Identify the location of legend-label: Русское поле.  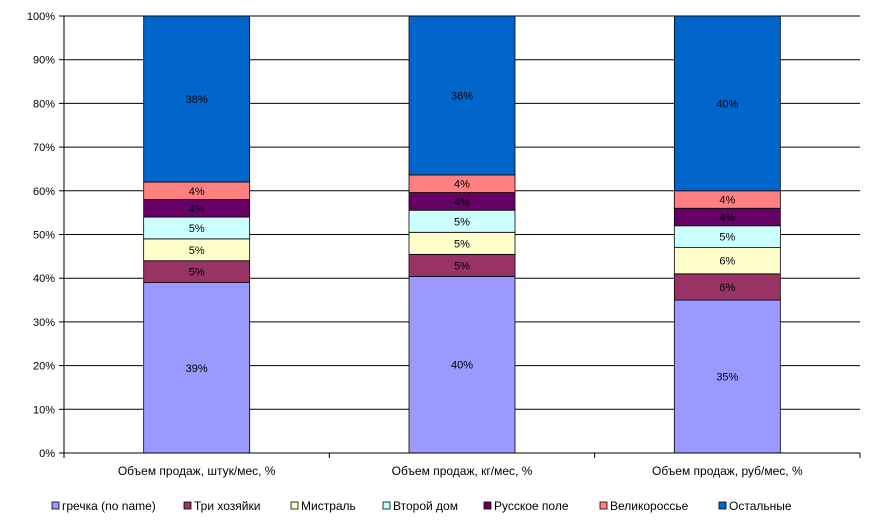
(531, 506).